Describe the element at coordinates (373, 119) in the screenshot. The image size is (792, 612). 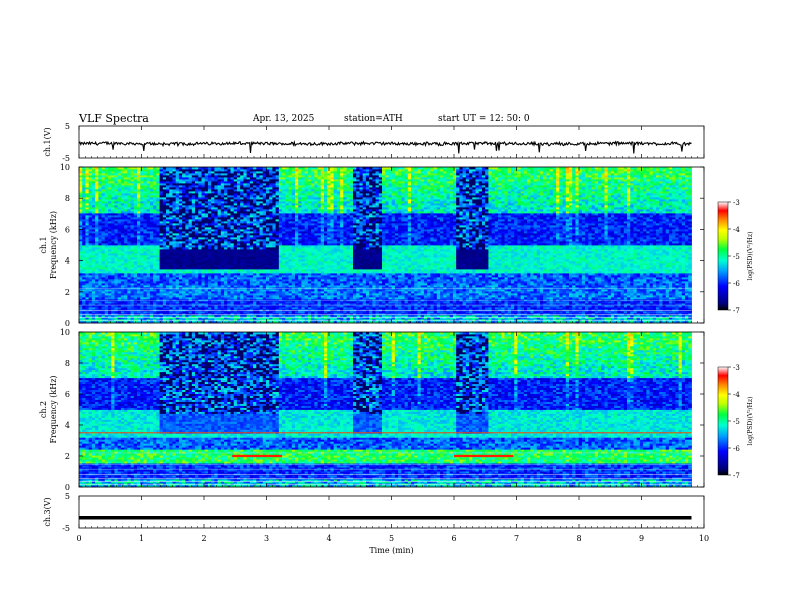
I see `station-label: station=ATH` at that location.